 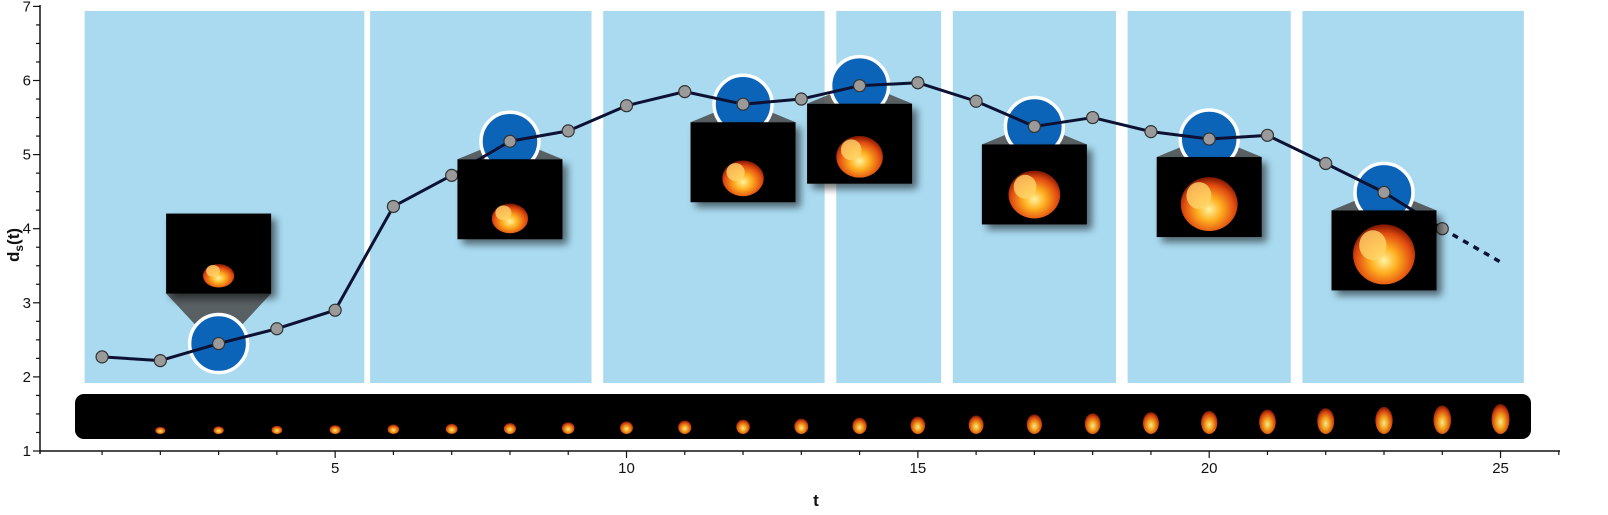 What do you see at coordinates (918, 468) in the screenshot?
I see `x-tick-label: 15` at bounding box center [918, 468].